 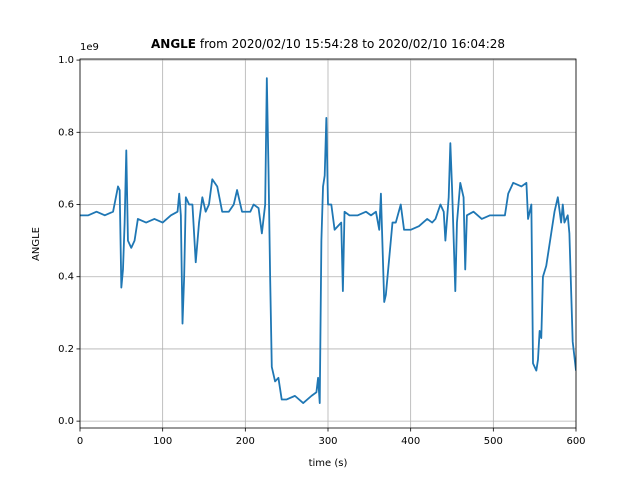 What do you see at coordinates (80, 441) in the screenshot?
I see `x-tick-label: 0` at bounding box center [80, 441].